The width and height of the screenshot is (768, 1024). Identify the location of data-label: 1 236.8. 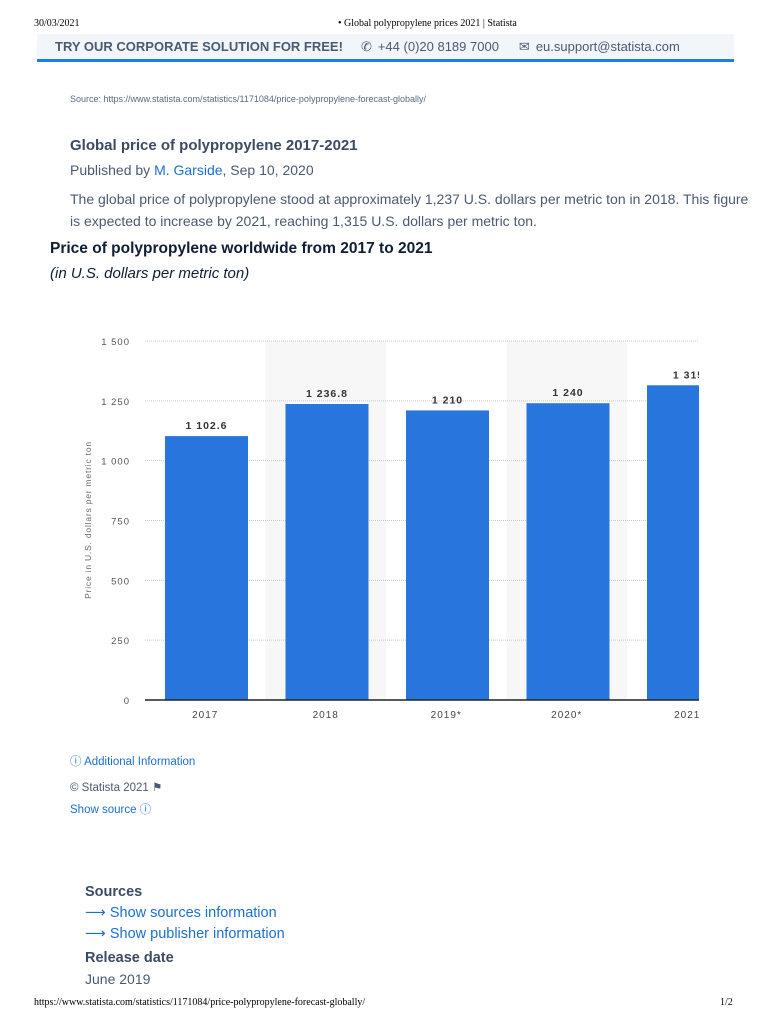
(327, 394).